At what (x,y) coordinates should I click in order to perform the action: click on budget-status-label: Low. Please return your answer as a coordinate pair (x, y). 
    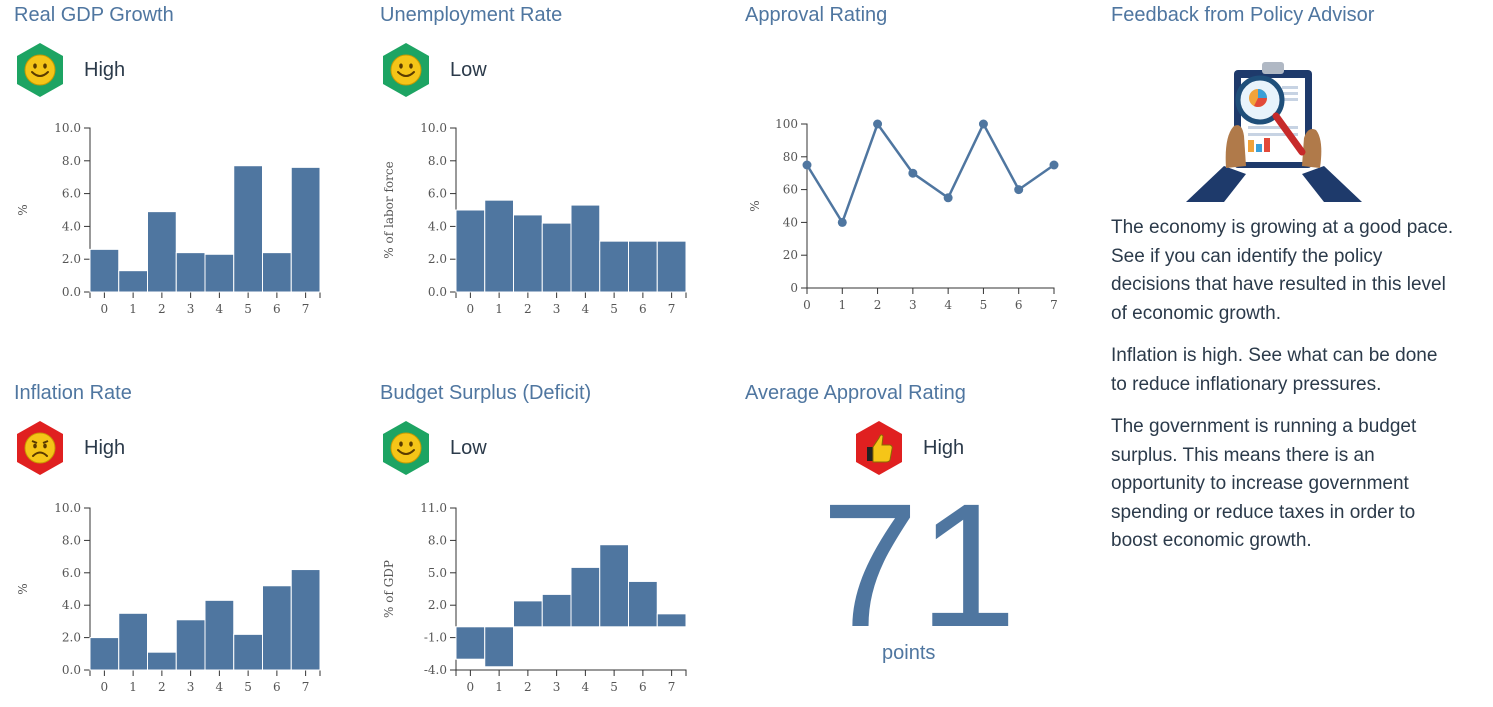
    Looking at the image, I should click on (468, 447).